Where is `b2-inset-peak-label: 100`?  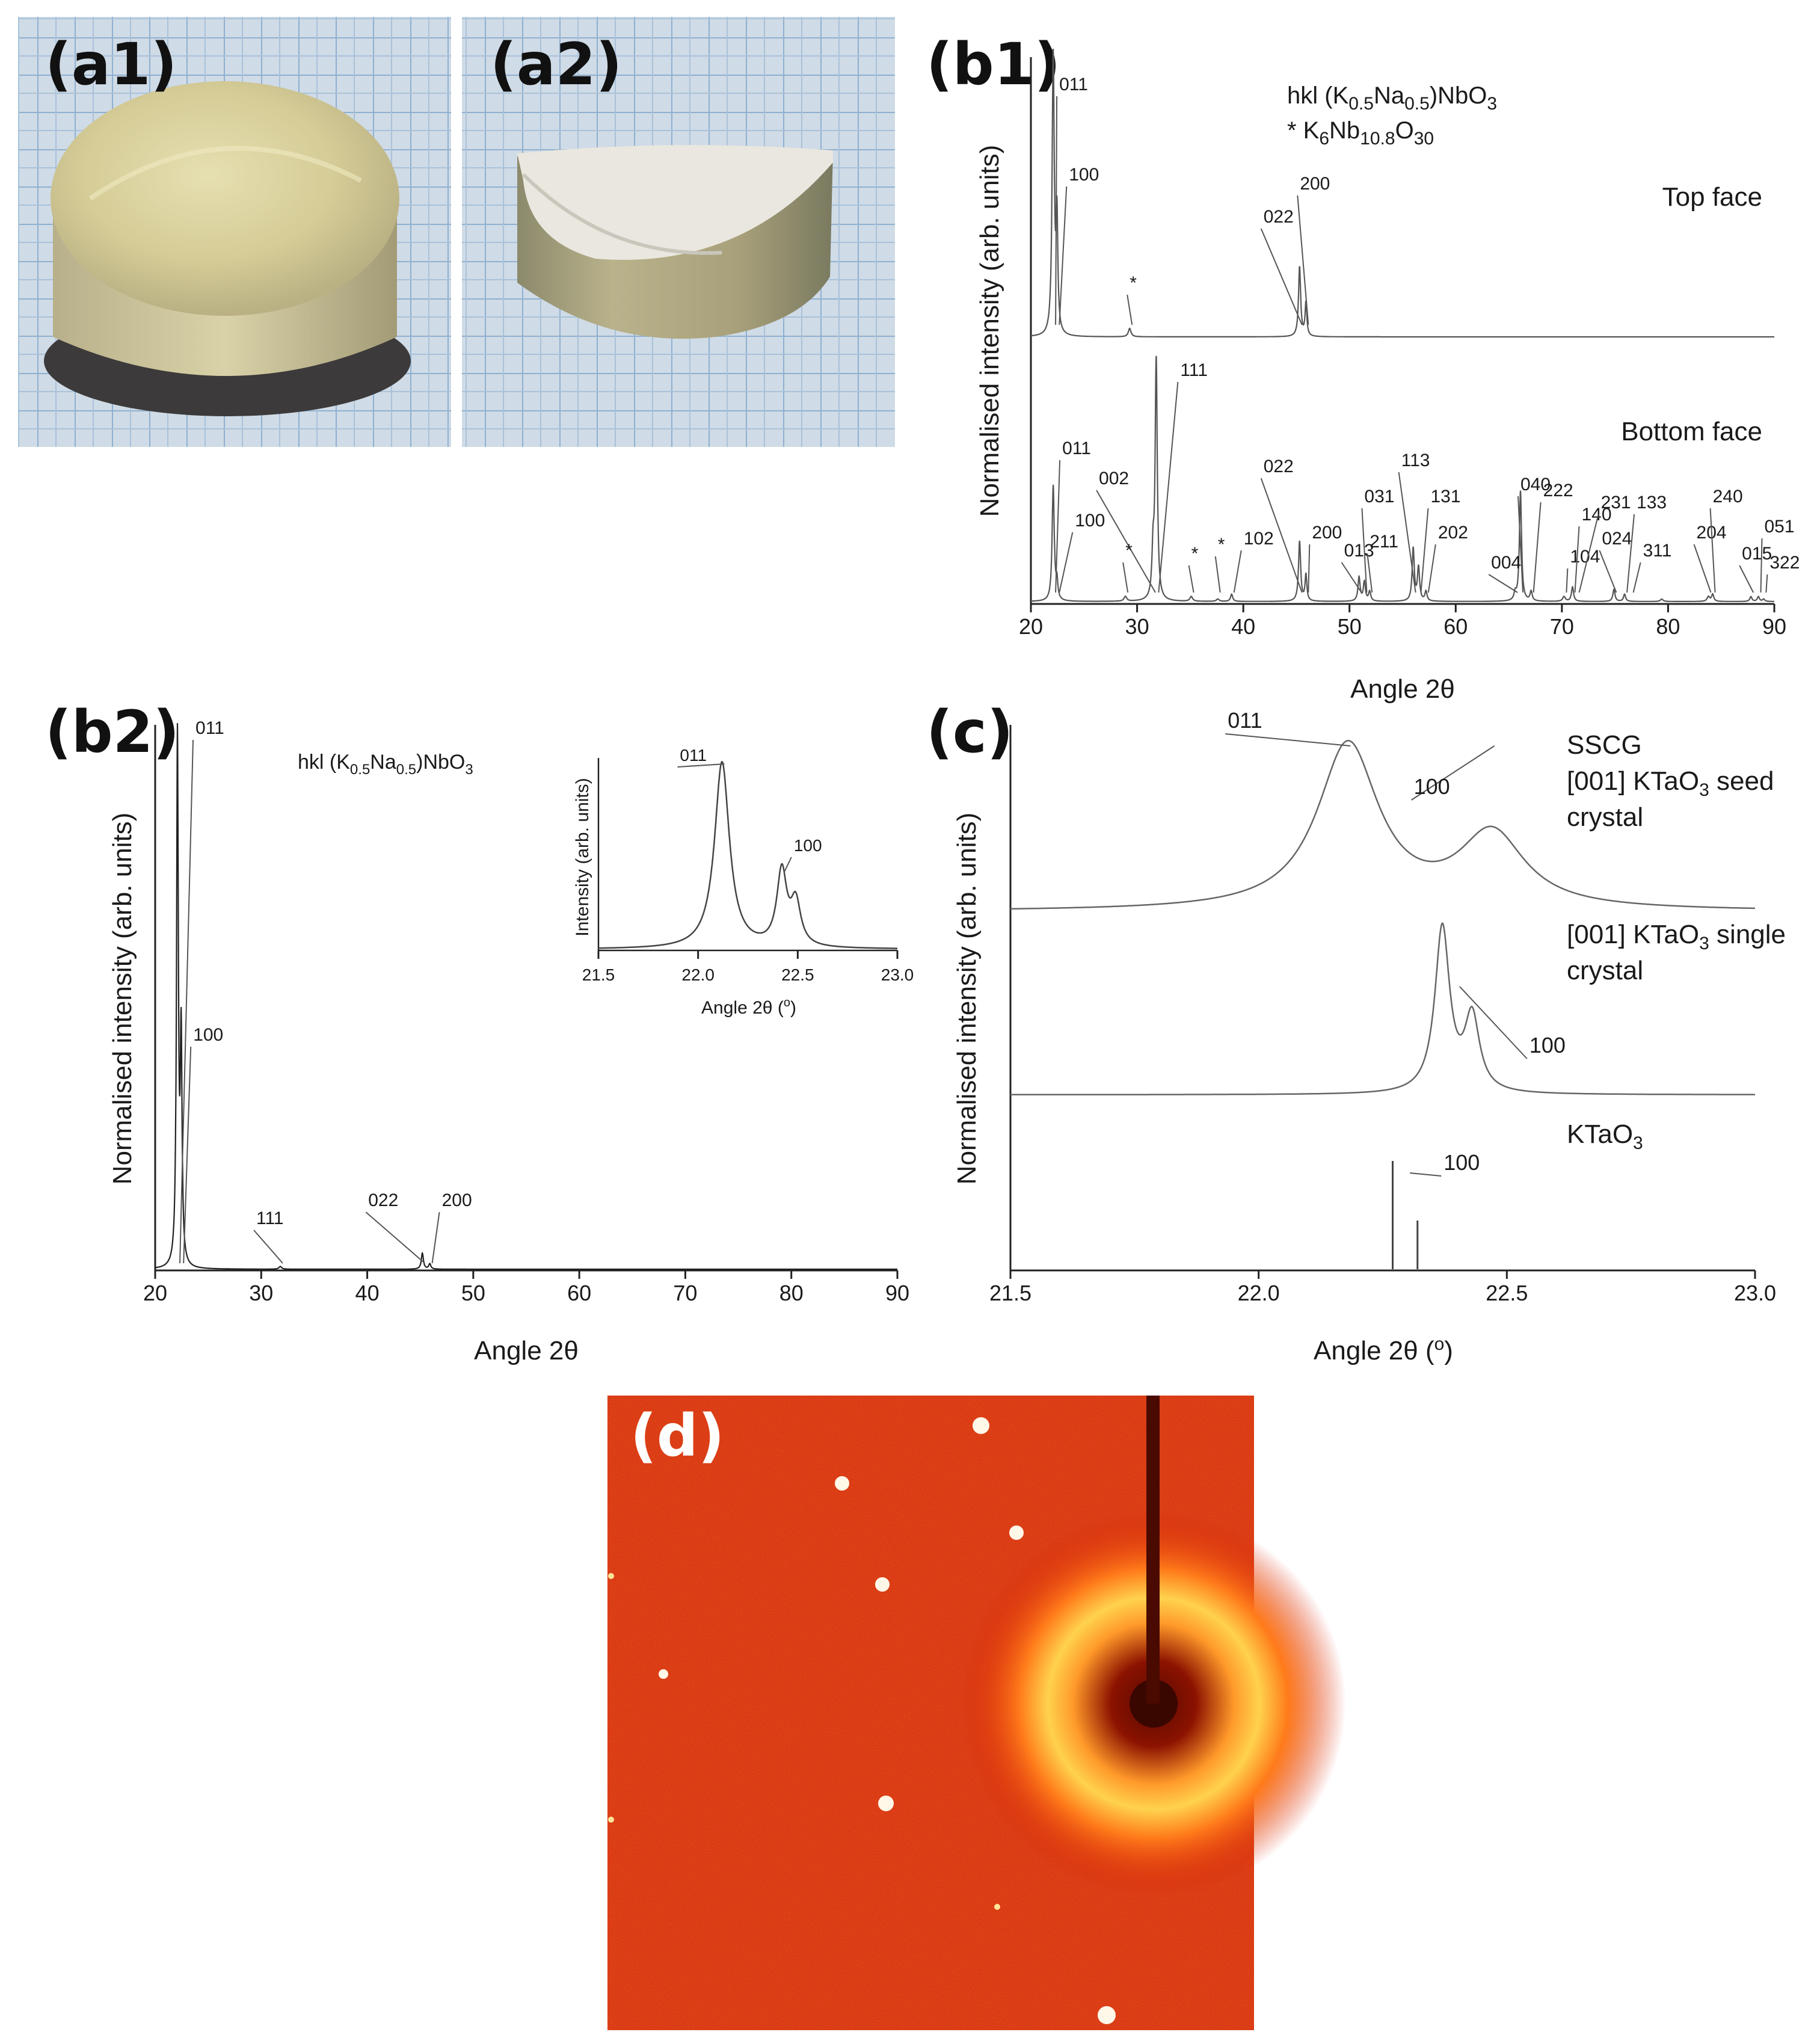 b2-inset-peak-label: 100 is located at coordinates (808, 845).